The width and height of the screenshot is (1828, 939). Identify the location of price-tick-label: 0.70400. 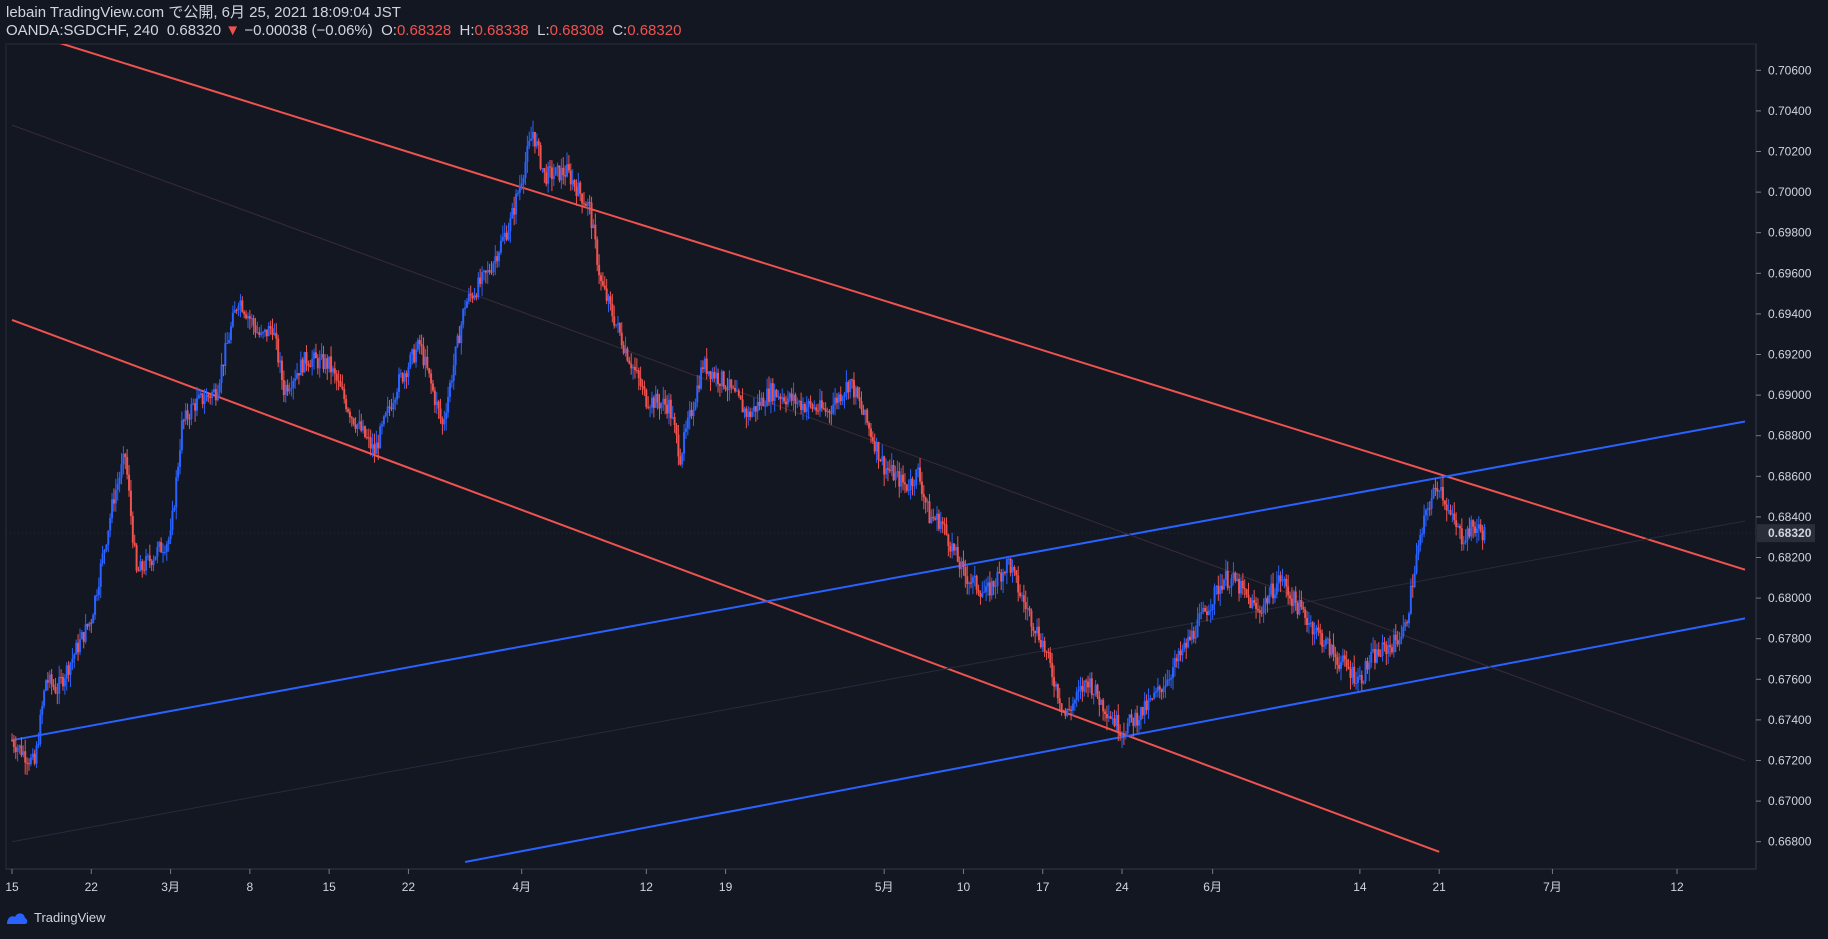
(1790, 111).